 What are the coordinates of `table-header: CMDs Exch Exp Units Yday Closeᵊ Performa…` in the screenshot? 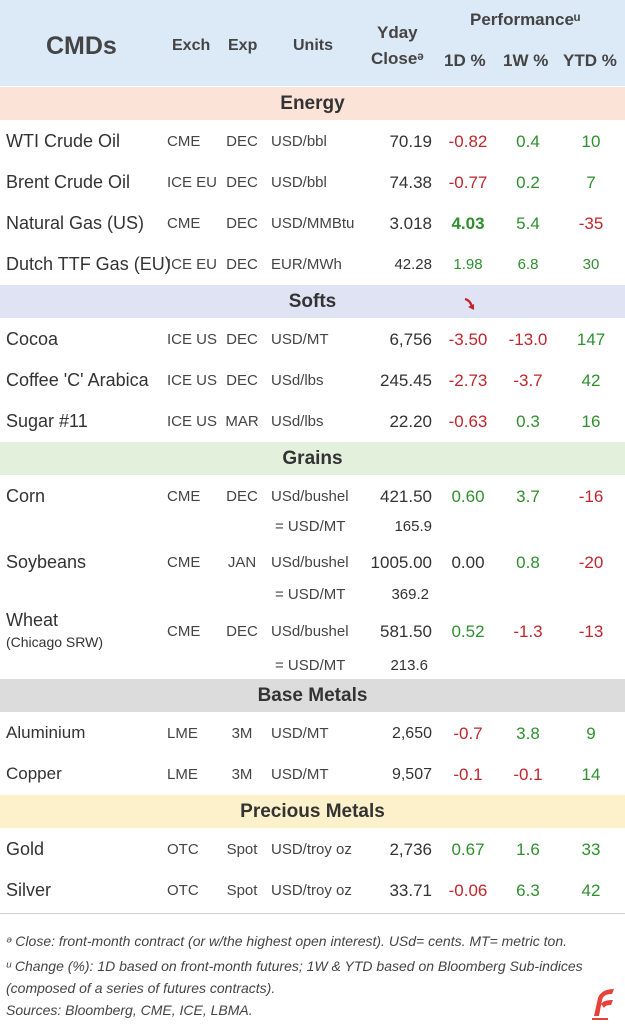 It's located at (312, 43).